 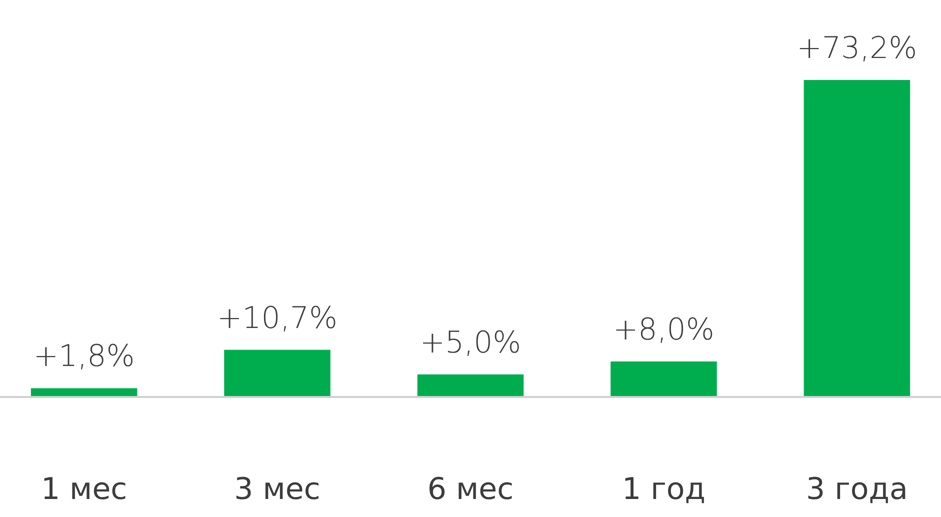 I want to click on x-tick-label: 1 мес, so click(x=84, y=489).